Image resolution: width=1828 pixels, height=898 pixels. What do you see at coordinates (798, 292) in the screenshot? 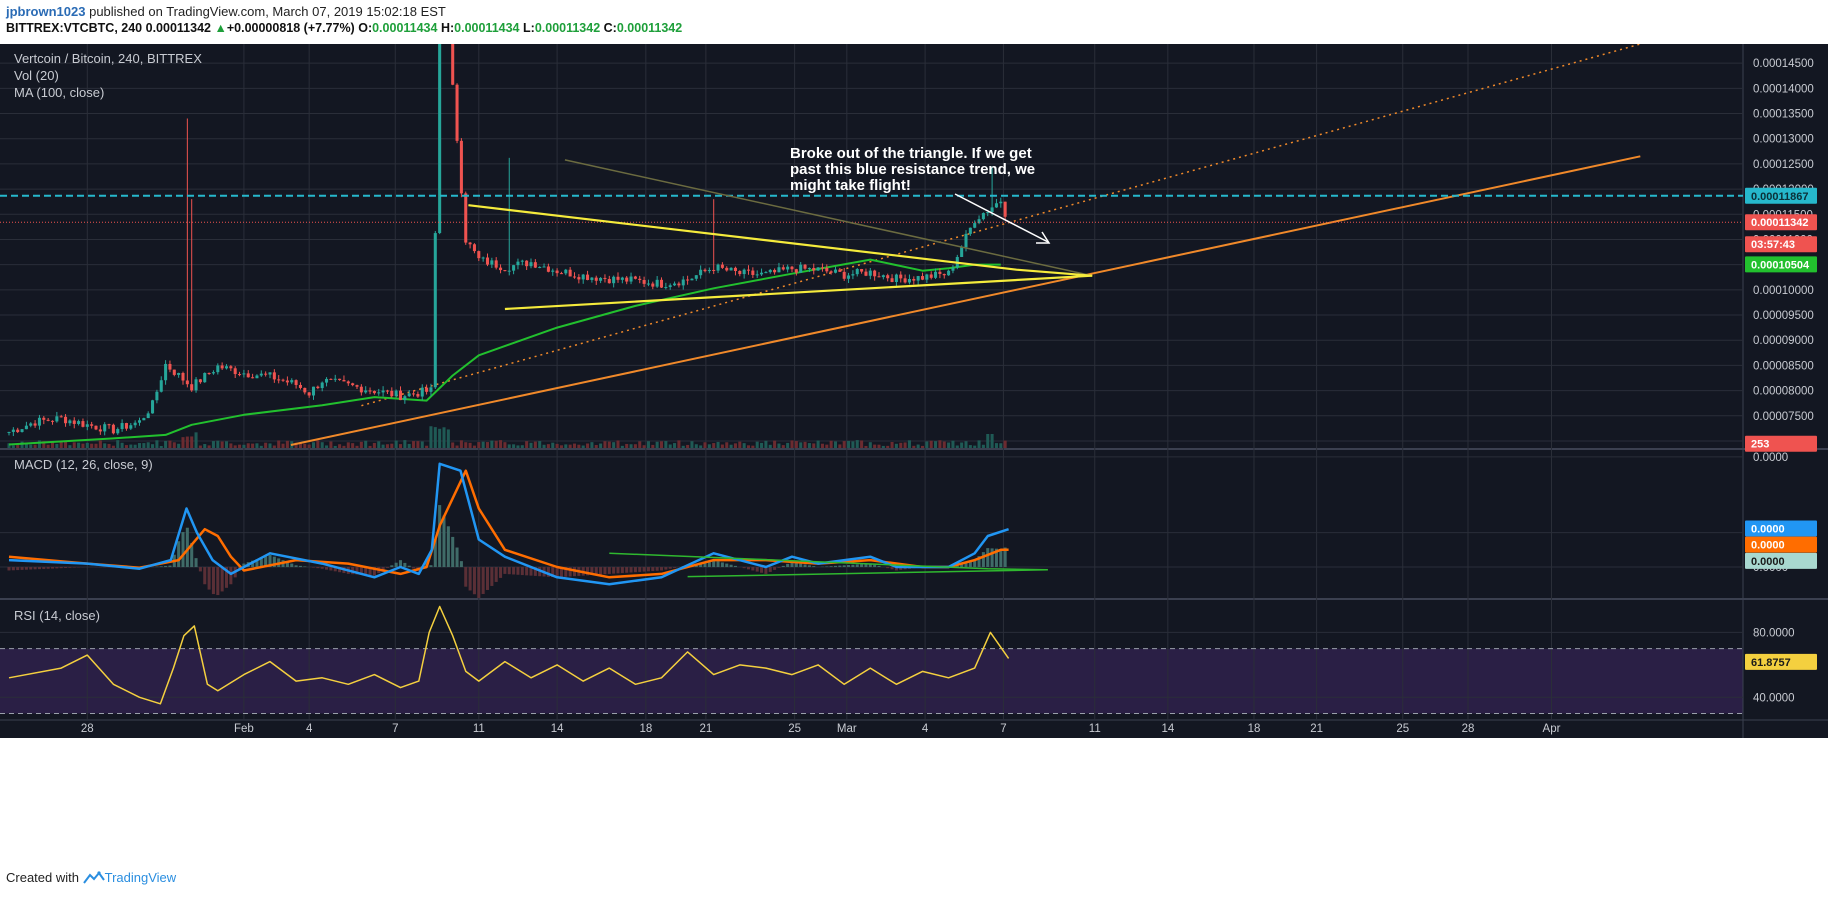
I see `triangle-lower-line` at bounding box center [798, 292].